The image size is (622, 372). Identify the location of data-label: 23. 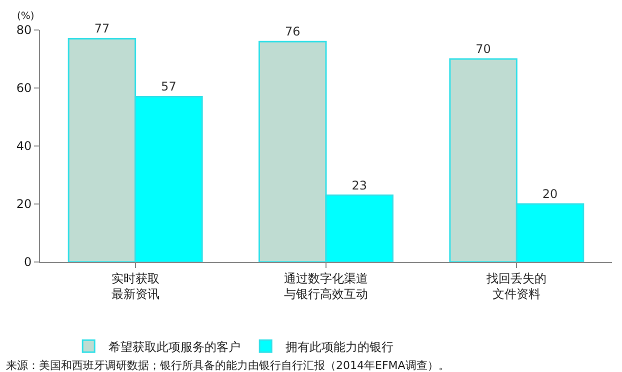
(360, 185).